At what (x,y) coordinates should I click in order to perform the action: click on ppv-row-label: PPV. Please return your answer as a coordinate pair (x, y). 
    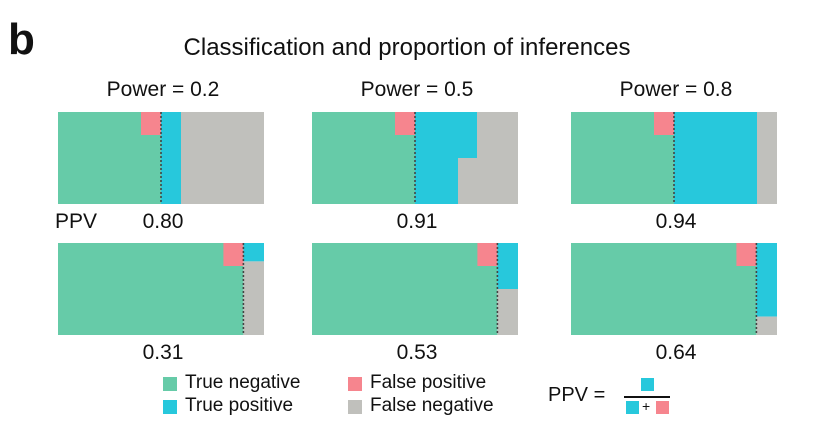
    Looking at the image, I should click on (76, 221).